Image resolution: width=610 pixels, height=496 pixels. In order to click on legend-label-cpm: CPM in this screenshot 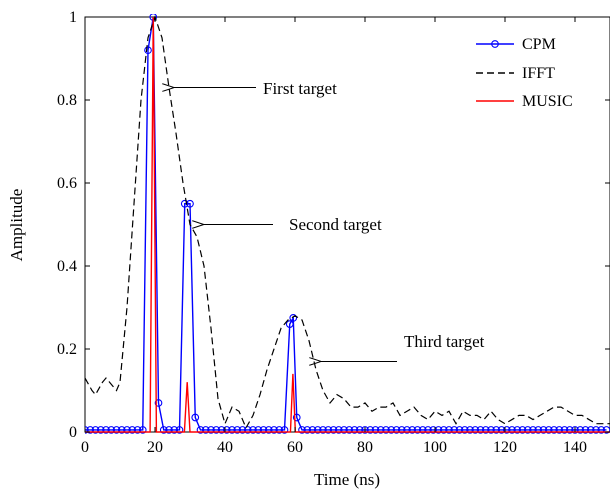, I will do `click(539, 44)`.